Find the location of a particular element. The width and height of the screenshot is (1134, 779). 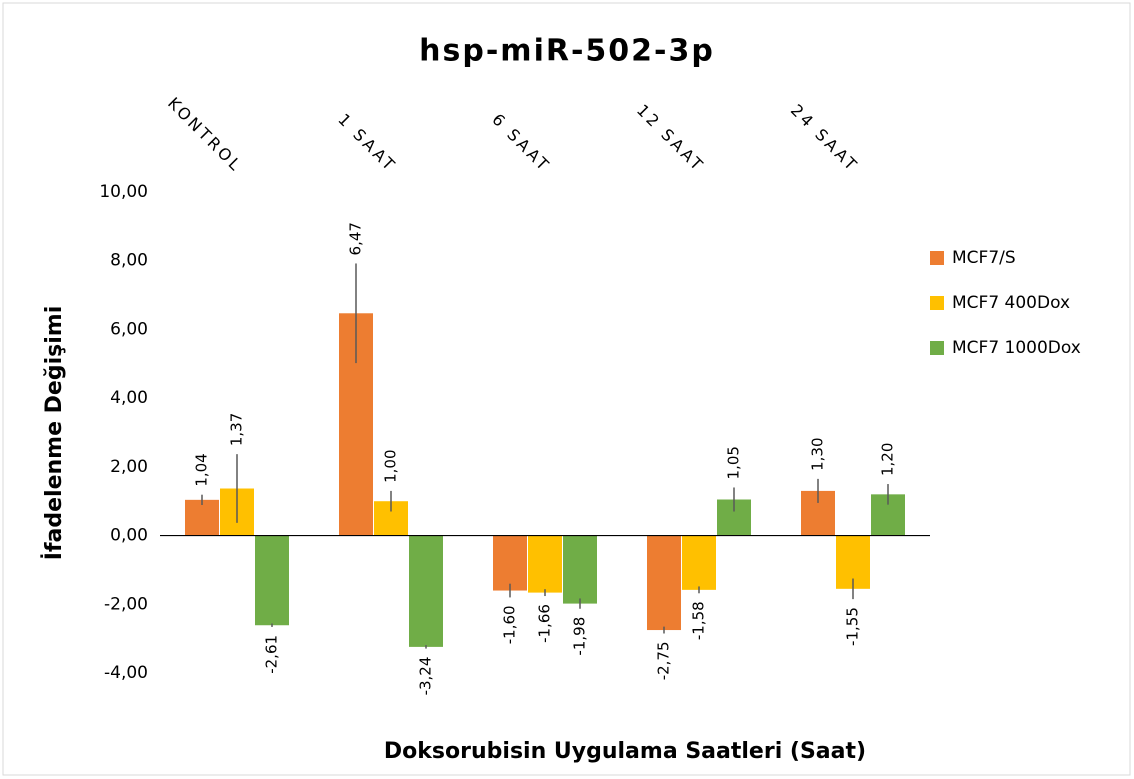

data-label: 1,20 is located at coordinates (888, 459).